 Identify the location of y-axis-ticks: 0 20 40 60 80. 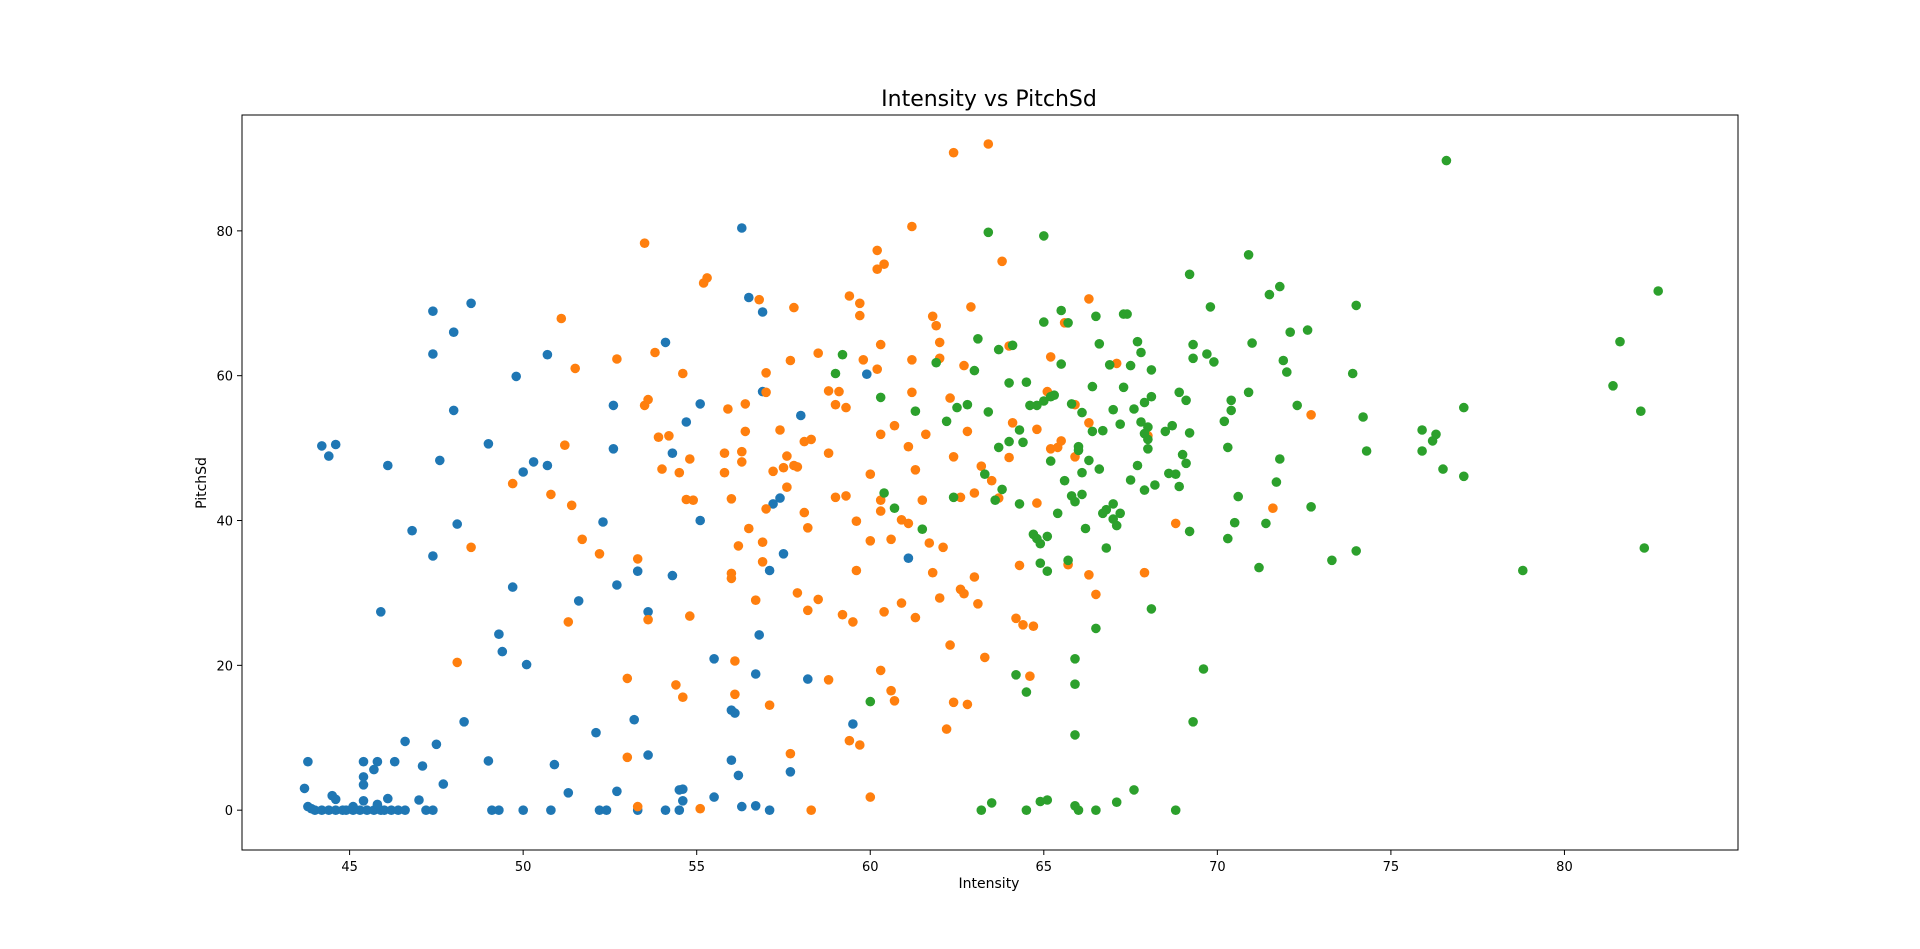
(229, 522).